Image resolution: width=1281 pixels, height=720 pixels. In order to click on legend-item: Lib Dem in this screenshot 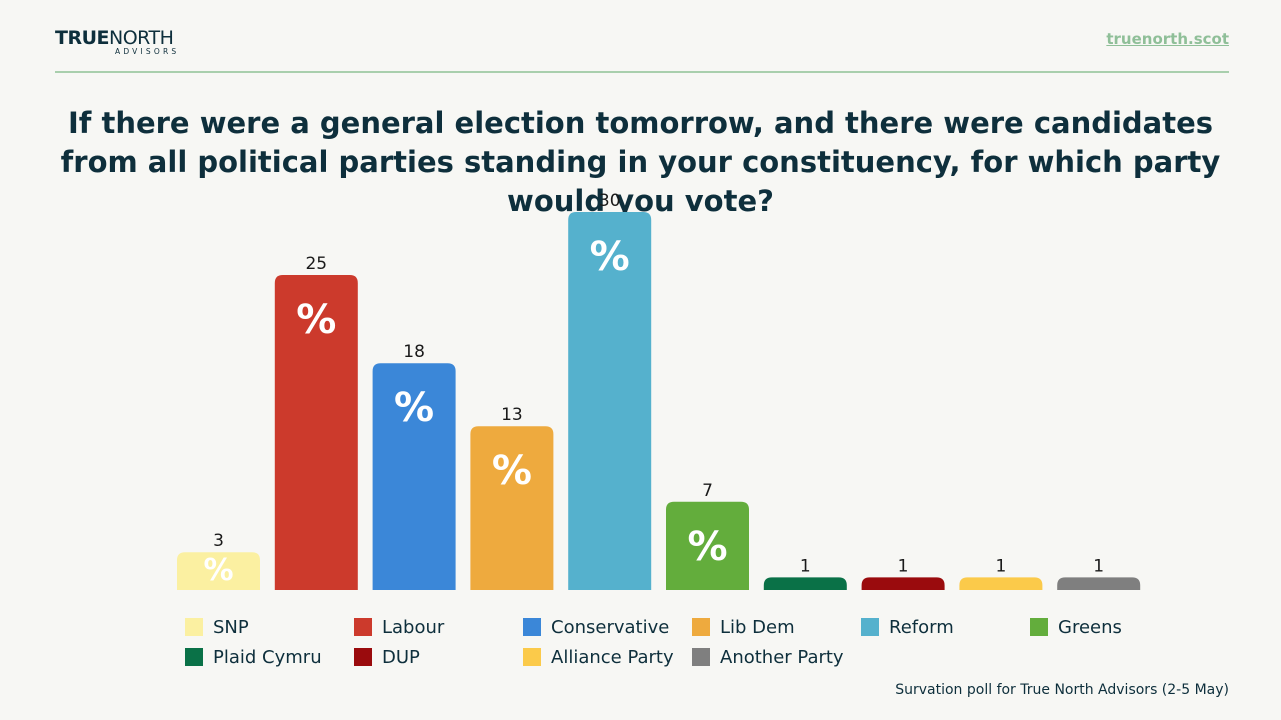, I will do `click(776, 627)`.